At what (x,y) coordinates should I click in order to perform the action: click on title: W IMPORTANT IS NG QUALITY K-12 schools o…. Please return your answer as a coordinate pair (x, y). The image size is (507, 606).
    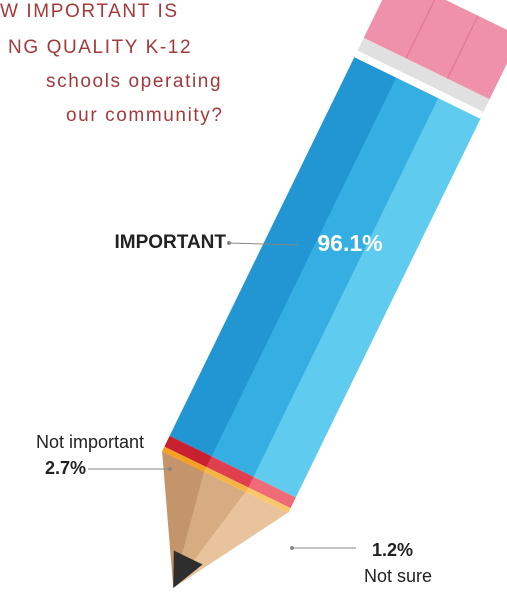
    Looking at the image, I should click on (112, 63).